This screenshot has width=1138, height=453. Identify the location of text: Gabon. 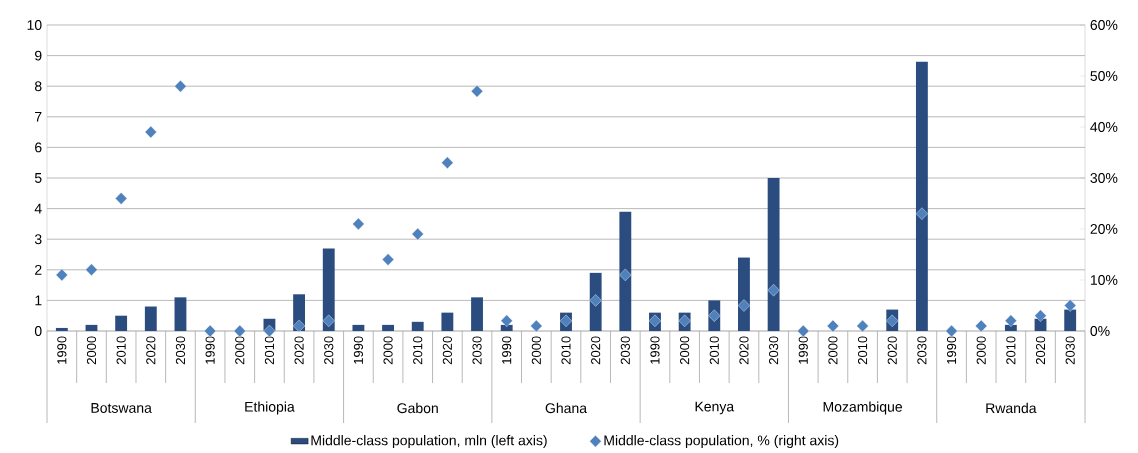
(417, 408).